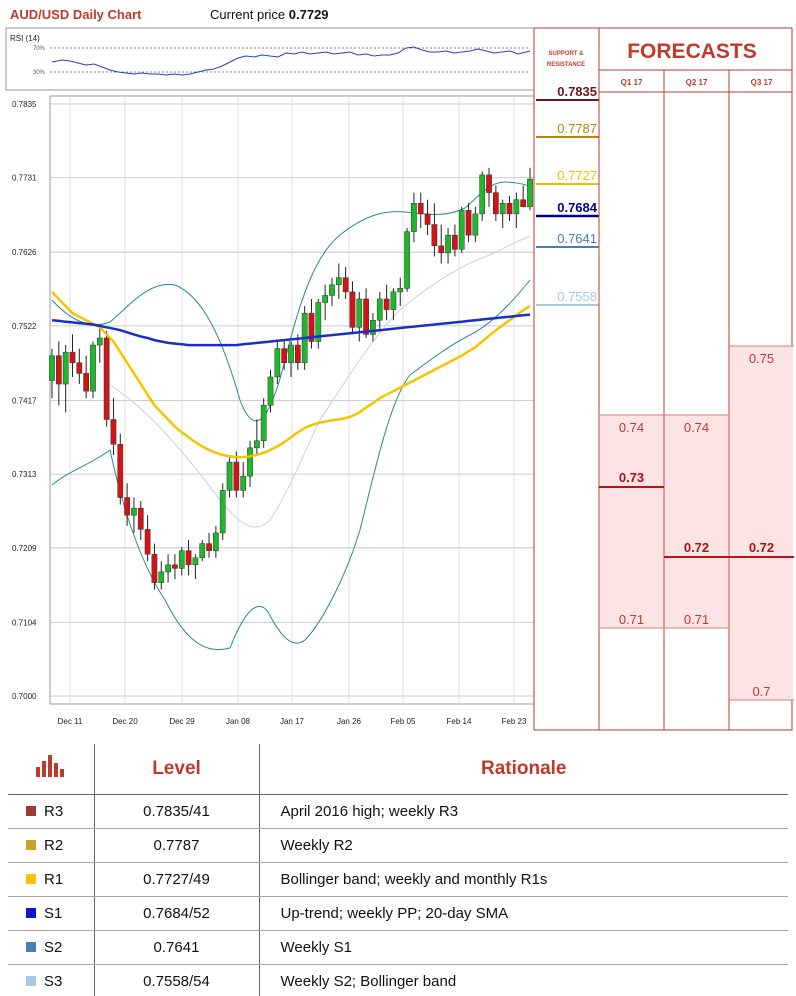  What do you see at coordinates (523, 845) in the screenshot?
I see `level-rationale: Weekly R2` at bounding box center [523, 845].